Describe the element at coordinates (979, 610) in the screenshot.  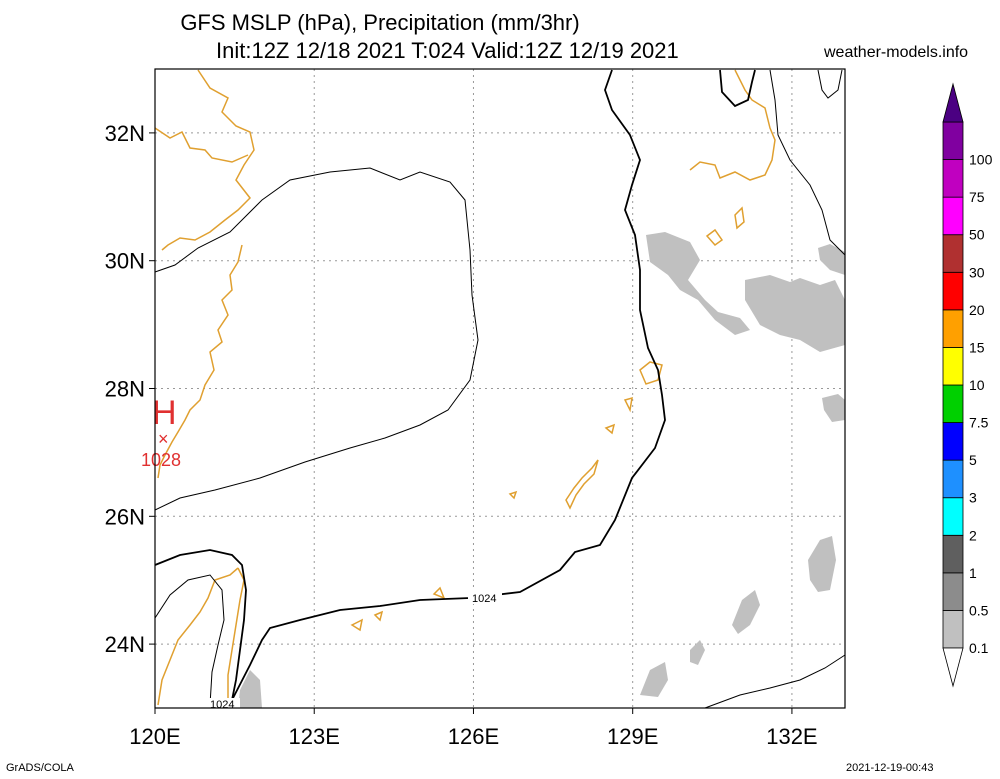
I see `legend-label: 0.5` at that location.